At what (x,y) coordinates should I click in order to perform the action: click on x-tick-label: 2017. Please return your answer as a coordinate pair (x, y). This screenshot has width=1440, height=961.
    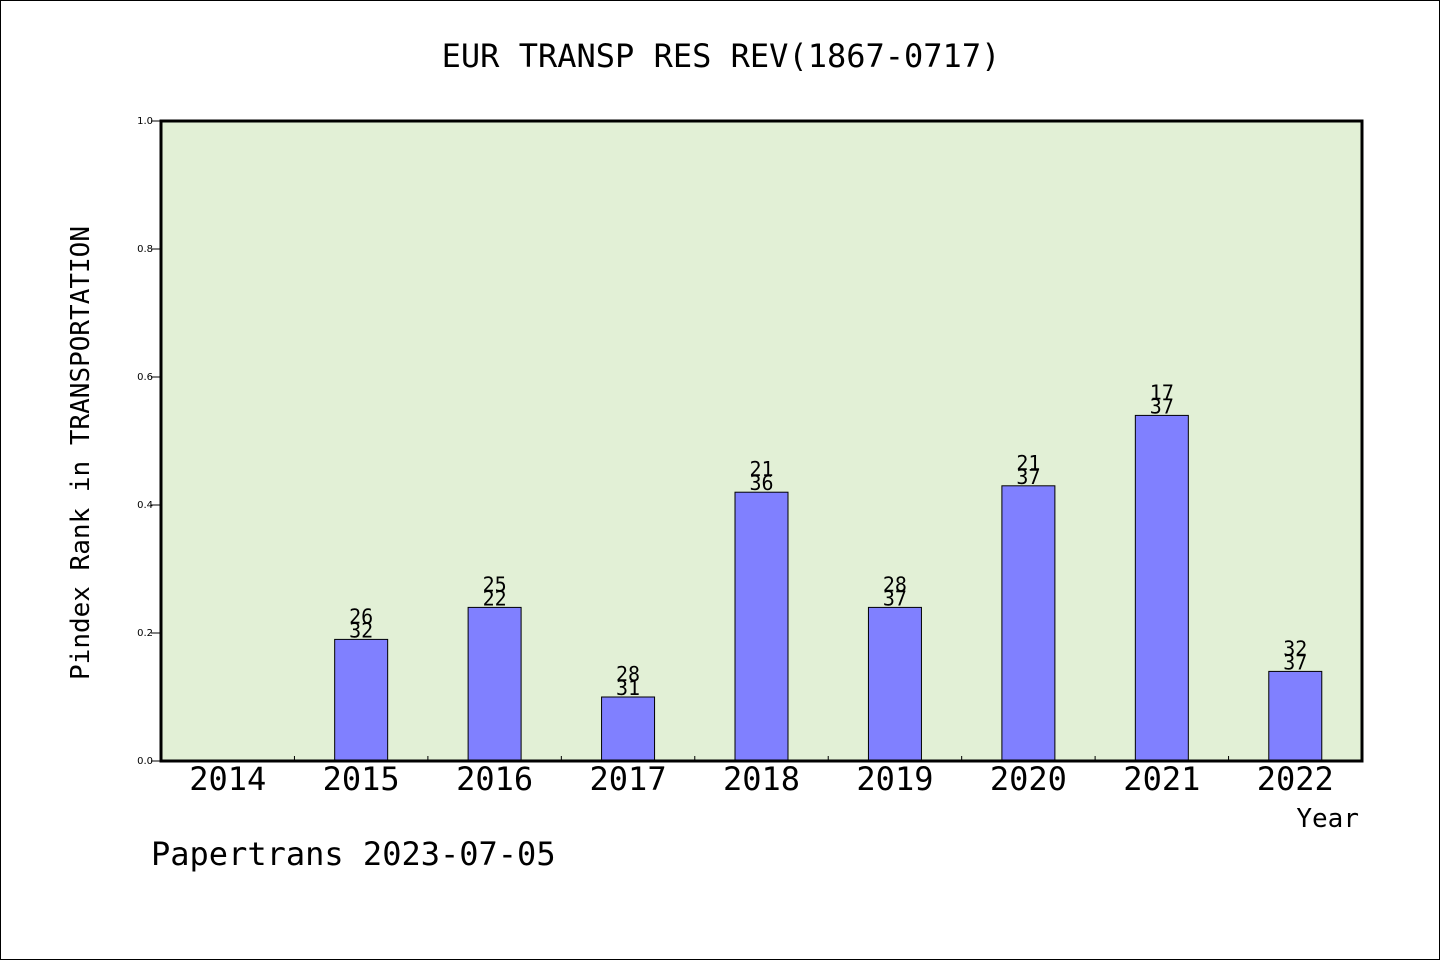
    Looking at the image, I should click on (628, 779).